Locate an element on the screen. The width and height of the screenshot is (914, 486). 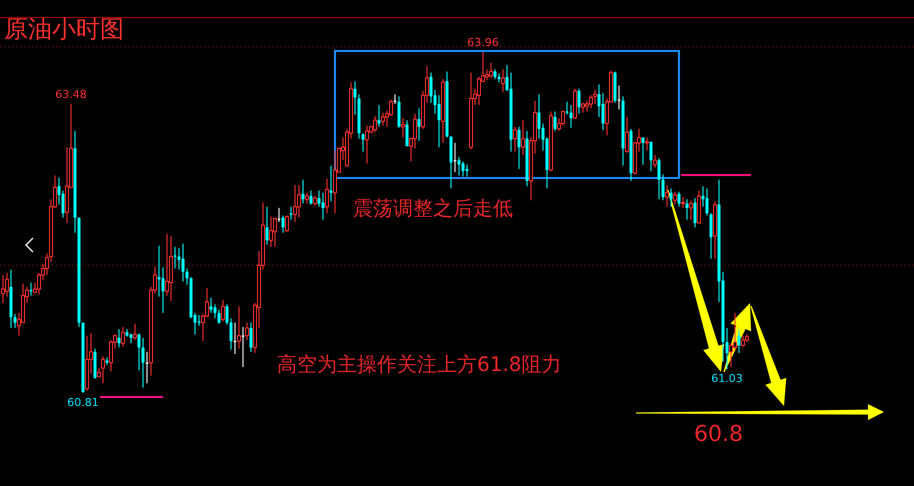
annotation: 60.81 is located at coordinates (83, 402).